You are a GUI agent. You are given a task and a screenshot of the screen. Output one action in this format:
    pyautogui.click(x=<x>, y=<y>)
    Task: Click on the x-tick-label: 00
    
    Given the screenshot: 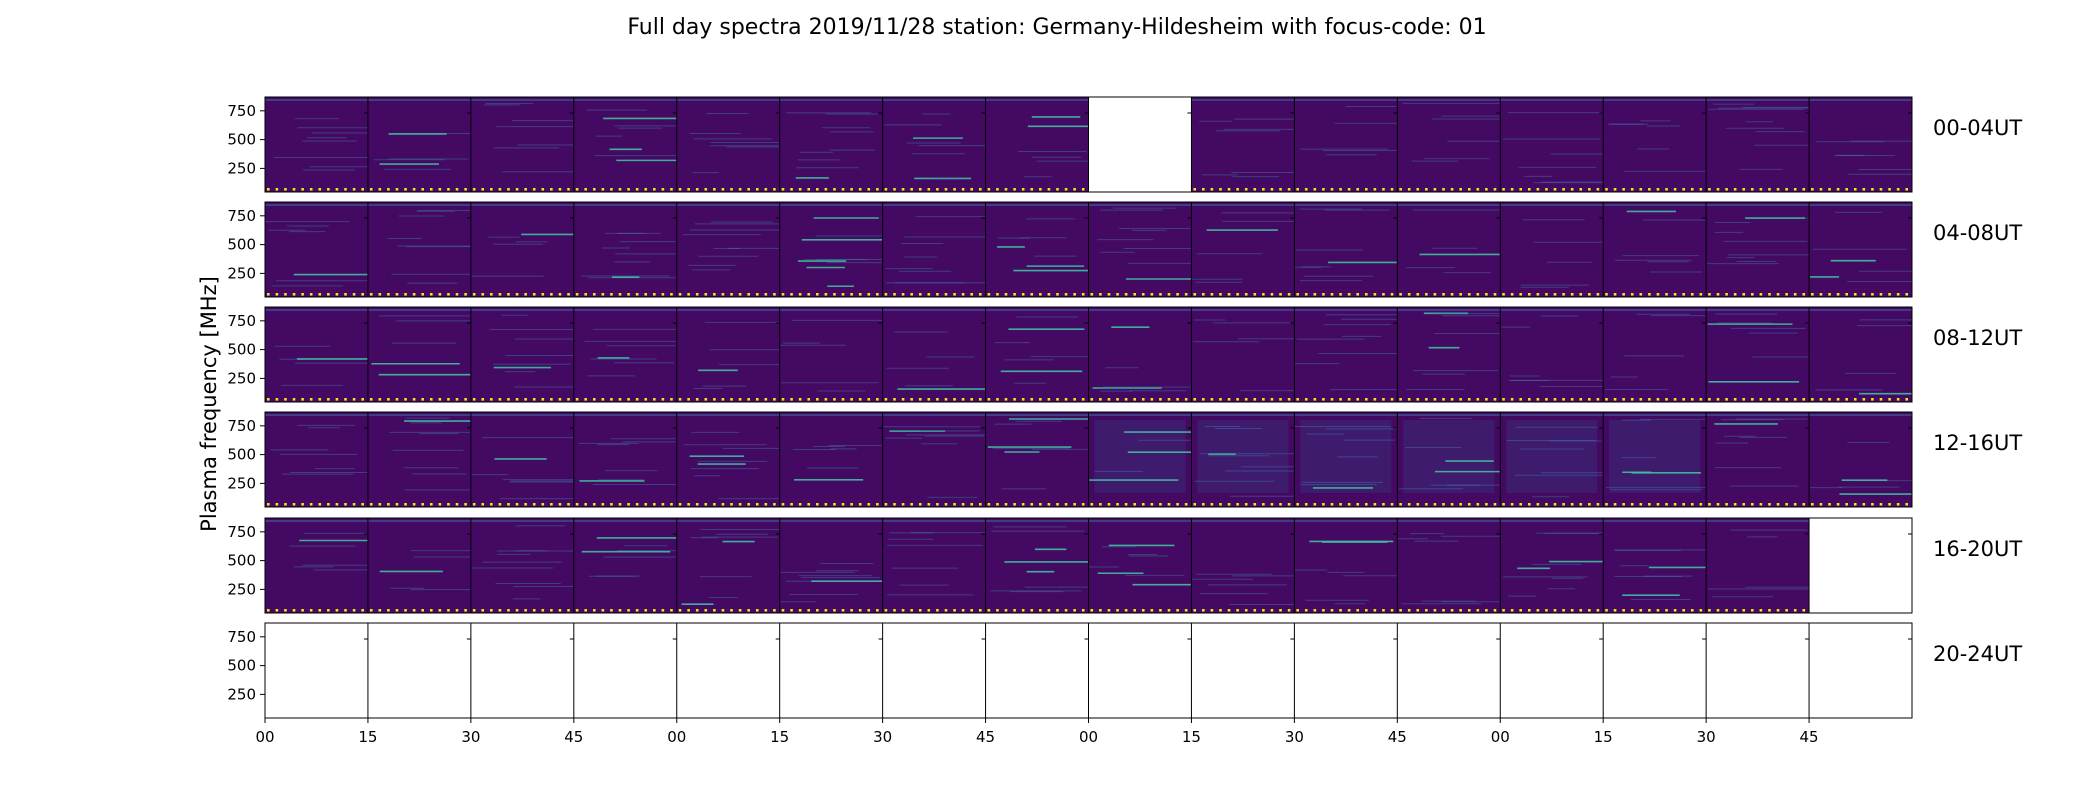 What is the action you would take?
    pyautogui.click(x=1500, y=737)
    